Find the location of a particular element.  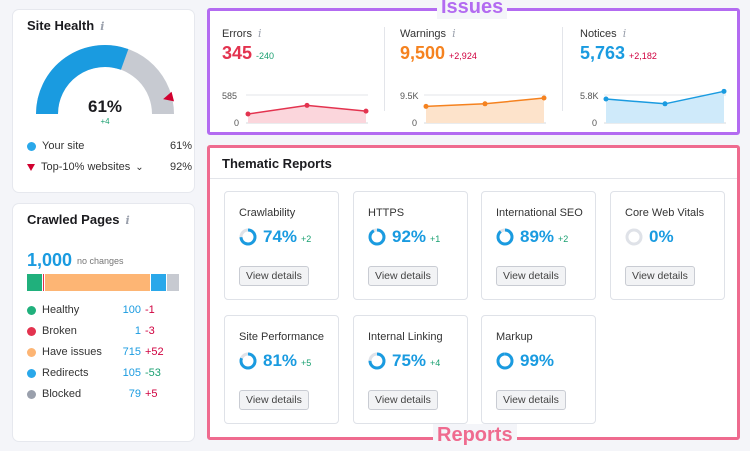

report-change: +2 is located at coordinates (563, 239).